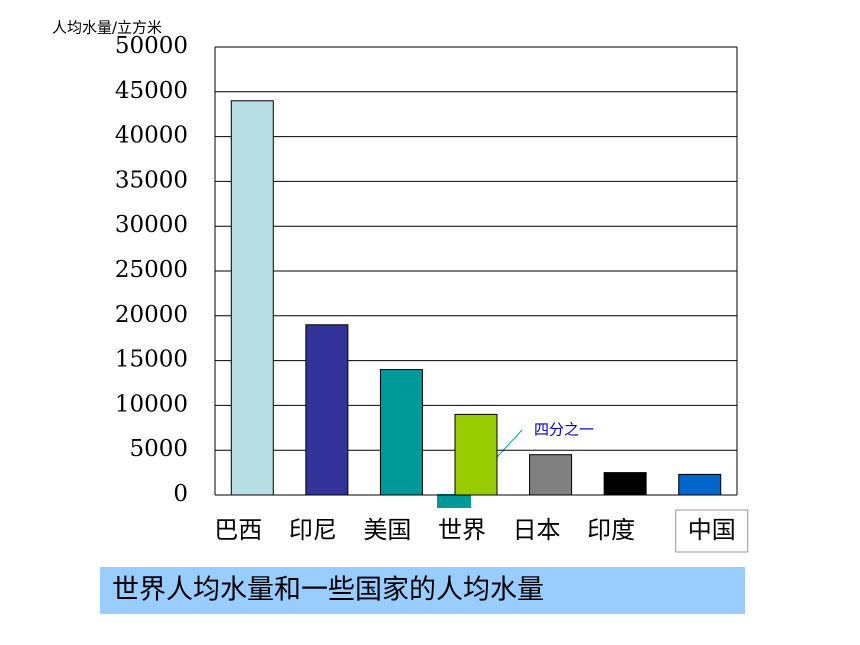 This screenshot has width=860, height=645. I want to click on caption: 世界人均水量和一些国家的人均水量, so click(328, 590).